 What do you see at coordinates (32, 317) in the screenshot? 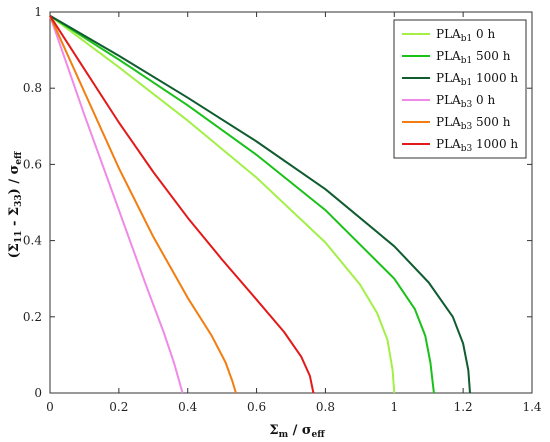
I see `y-tick-label: 0.2` at bounding box center [32, 317].